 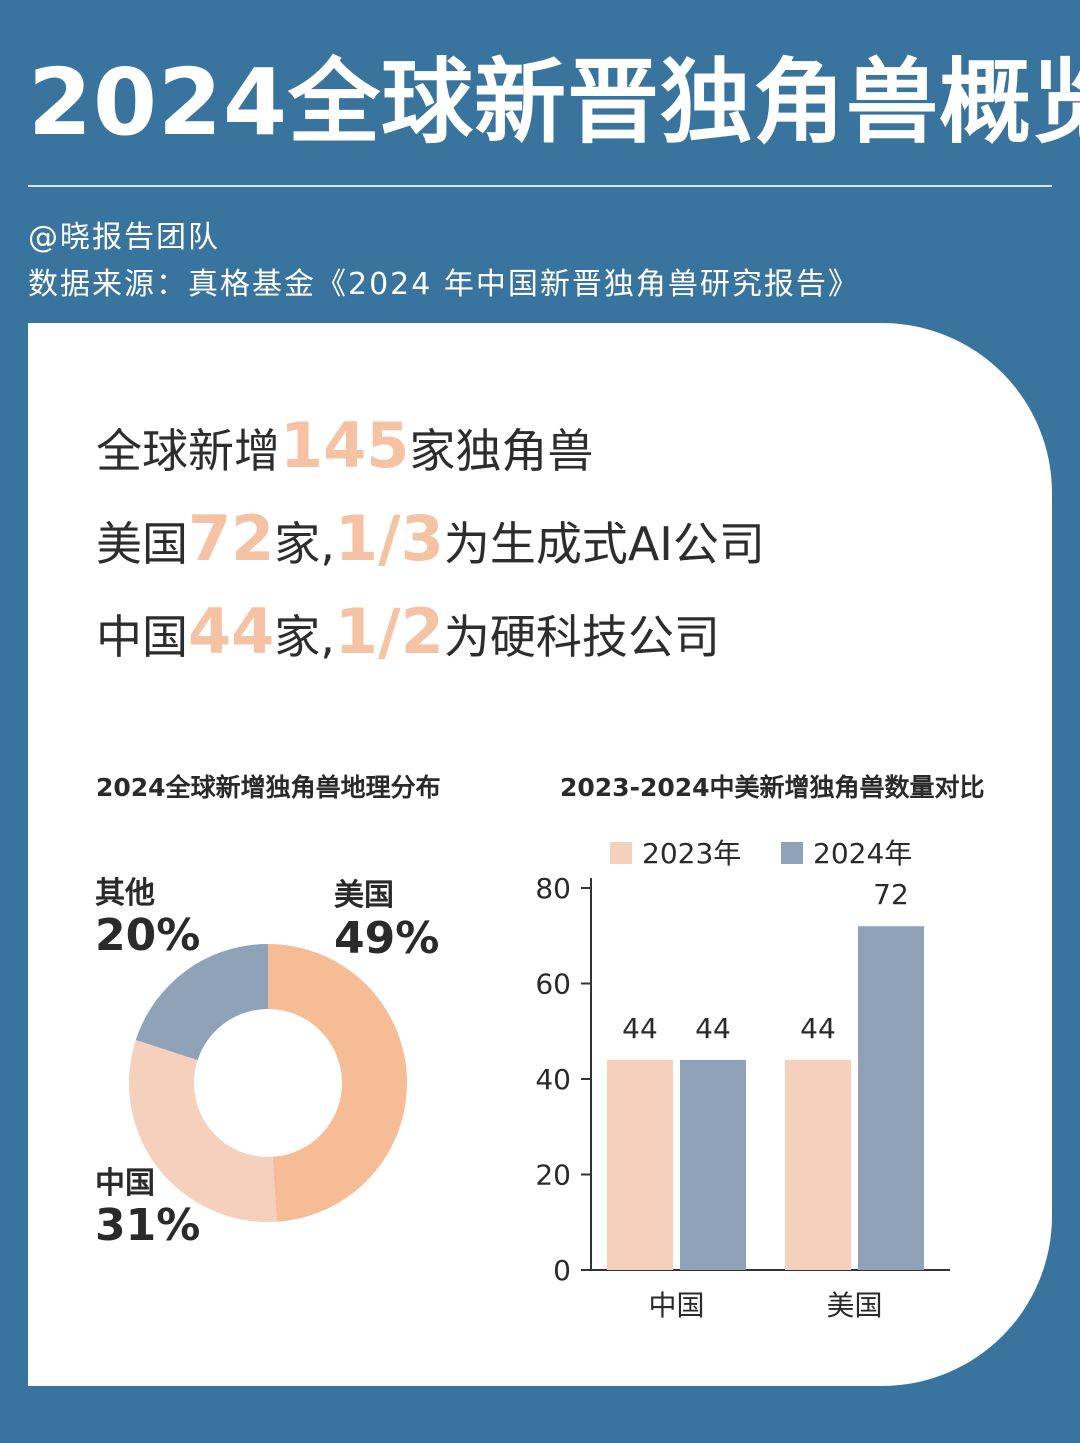 I want to click on highlight-number: 145, so click(x=345, y=445).